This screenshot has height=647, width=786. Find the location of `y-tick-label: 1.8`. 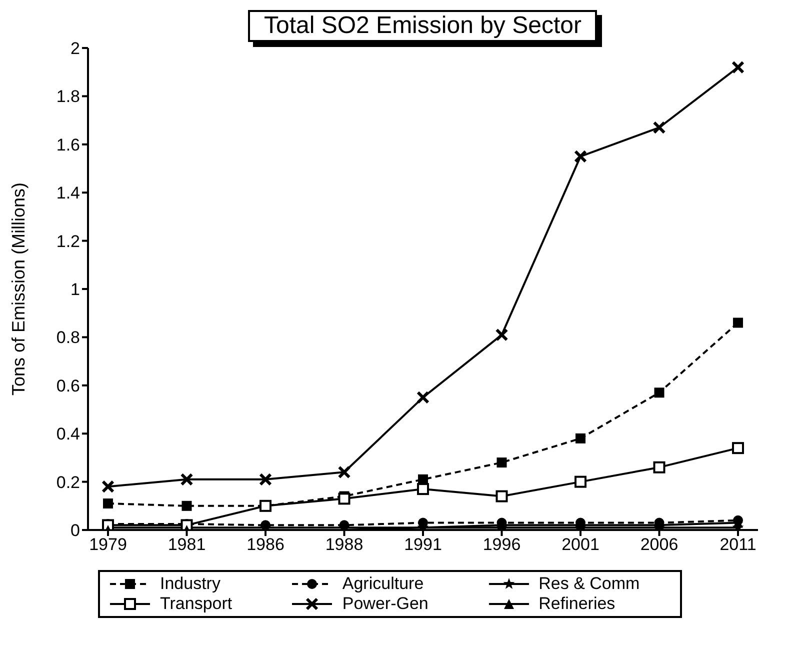

y-tick-label: 1.8 is located at coordinates (68, 96).